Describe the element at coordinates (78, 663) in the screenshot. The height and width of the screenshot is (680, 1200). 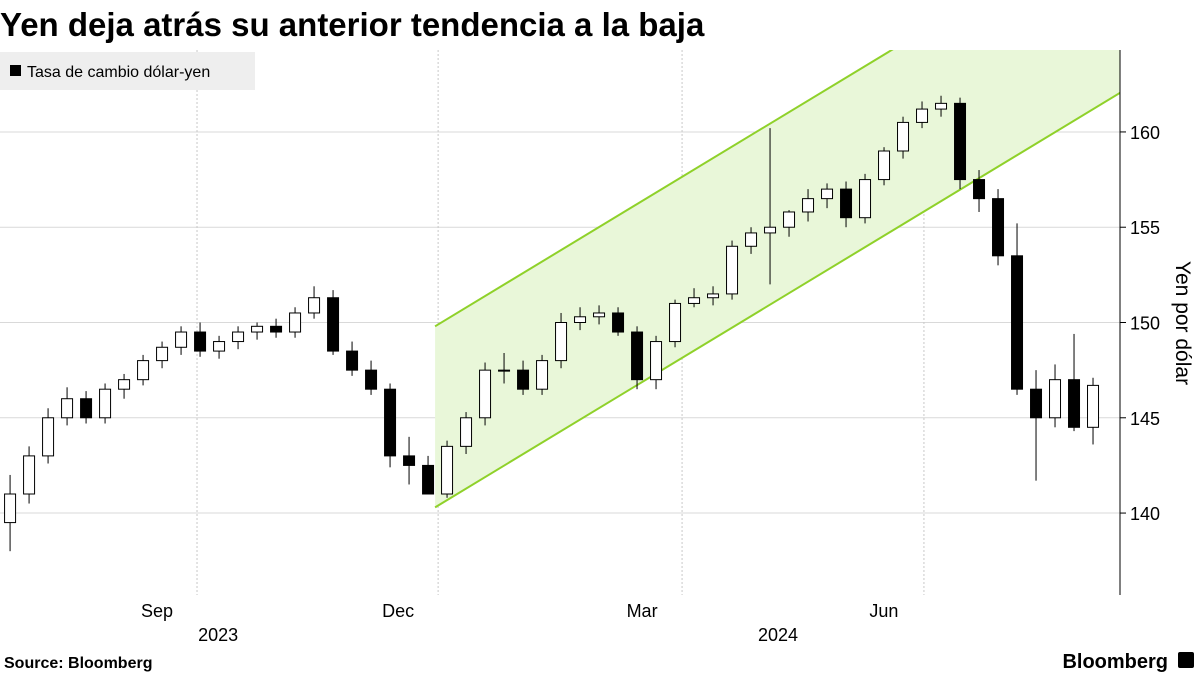
I see `source: Source: Bloomberg` at that location.